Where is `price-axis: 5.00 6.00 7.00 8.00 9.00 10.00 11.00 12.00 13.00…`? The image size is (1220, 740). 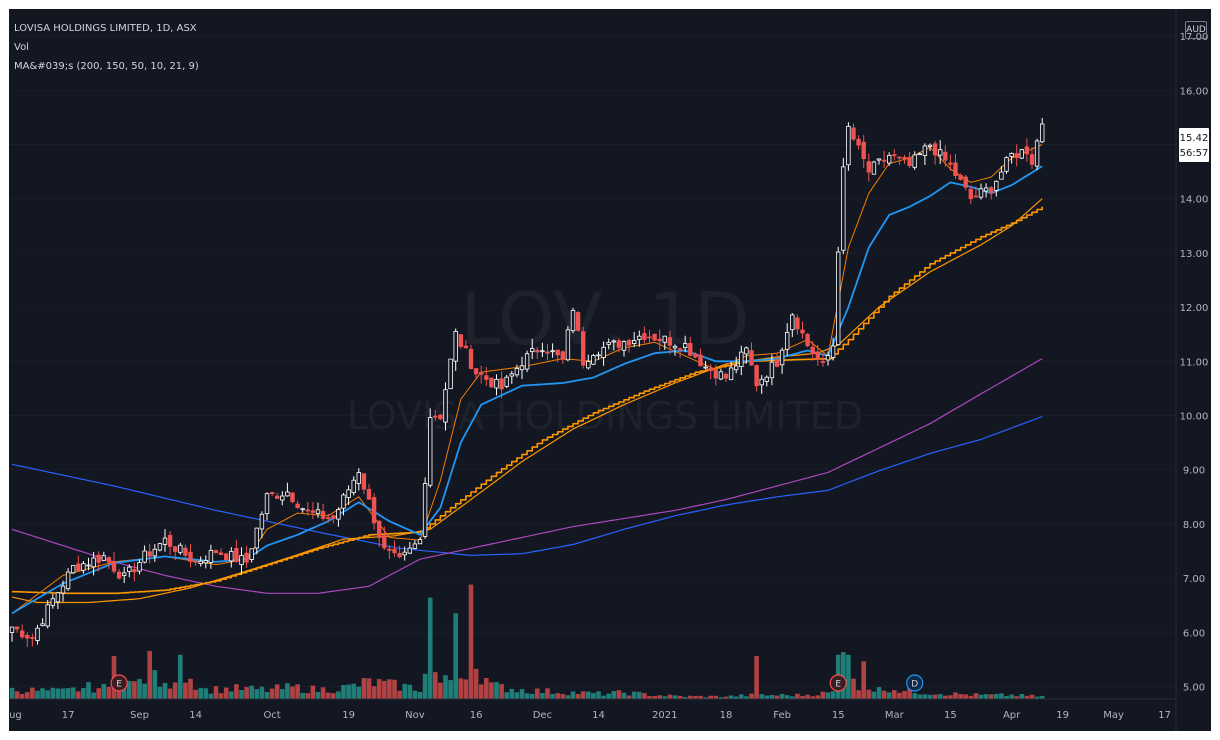
price-axis: 5.00 6.00 7.00 8.00 9.00 10.00 11.00 12.00 13.00… is located at coordinates (1192, 370).